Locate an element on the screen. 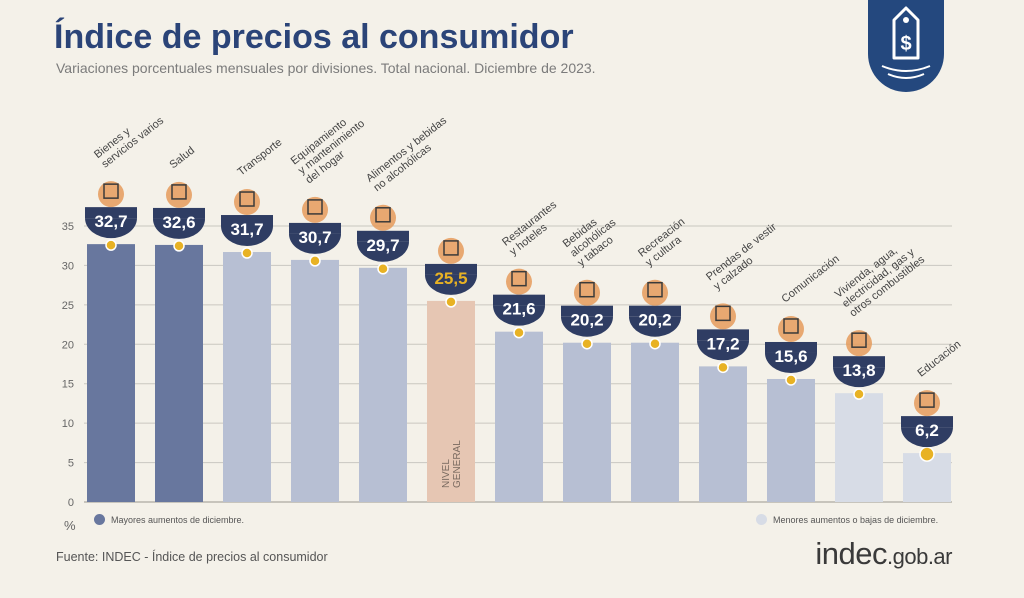 The height and width of the screenshot is (598, 1024). category-label: Salud is located at coordinates (182, 158).